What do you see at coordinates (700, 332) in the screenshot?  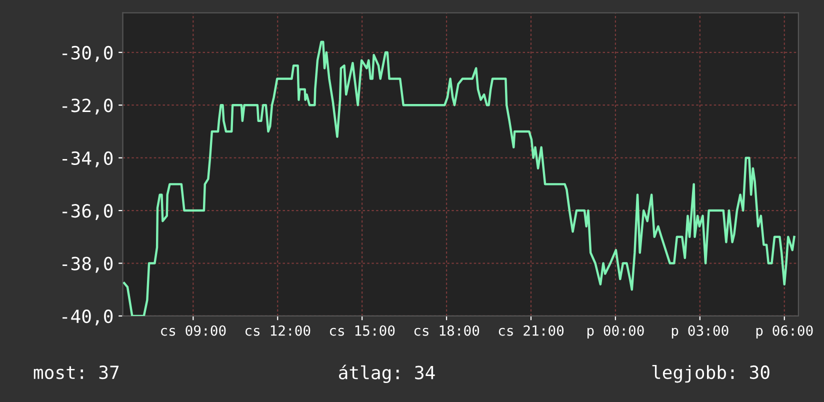 I see `x-tick-label: p 03:00` at bounding box center [700, 332].